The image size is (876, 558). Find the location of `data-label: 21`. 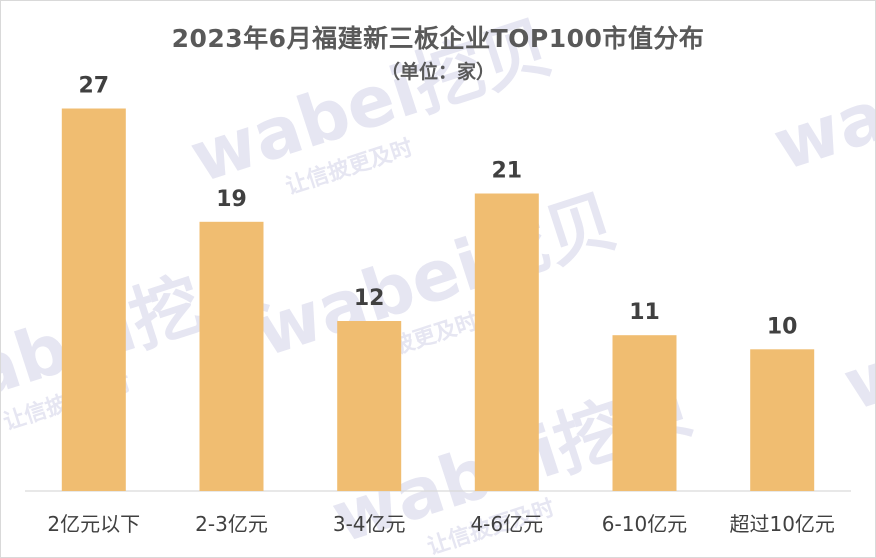

data-label: 21 is located at coordinates (506, 171).